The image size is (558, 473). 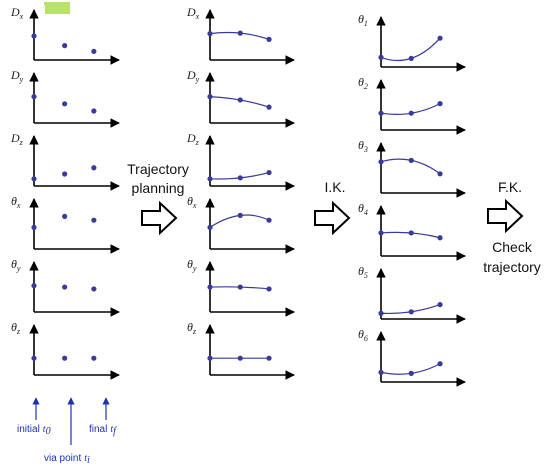 I want to click on col3-plot-θ6: θ6, so click(x=412, y=357).